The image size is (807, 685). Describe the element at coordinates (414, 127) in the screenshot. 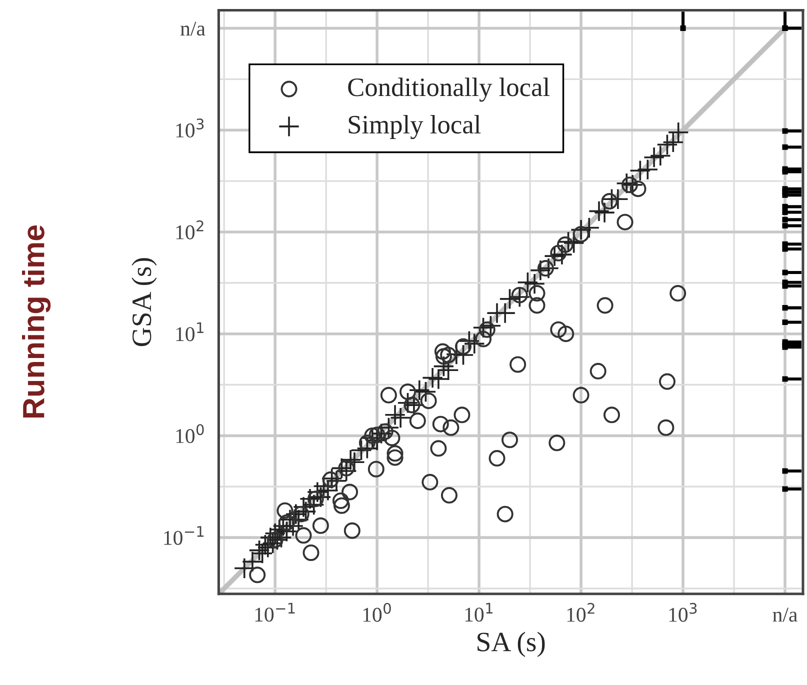

I see `legend-label: Simply local` at that location.